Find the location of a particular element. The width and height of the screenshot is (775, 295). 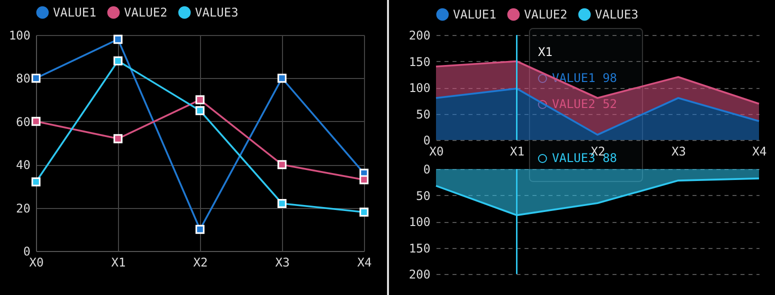

x-tick-label: X2 is located at coordinates (200, 263).